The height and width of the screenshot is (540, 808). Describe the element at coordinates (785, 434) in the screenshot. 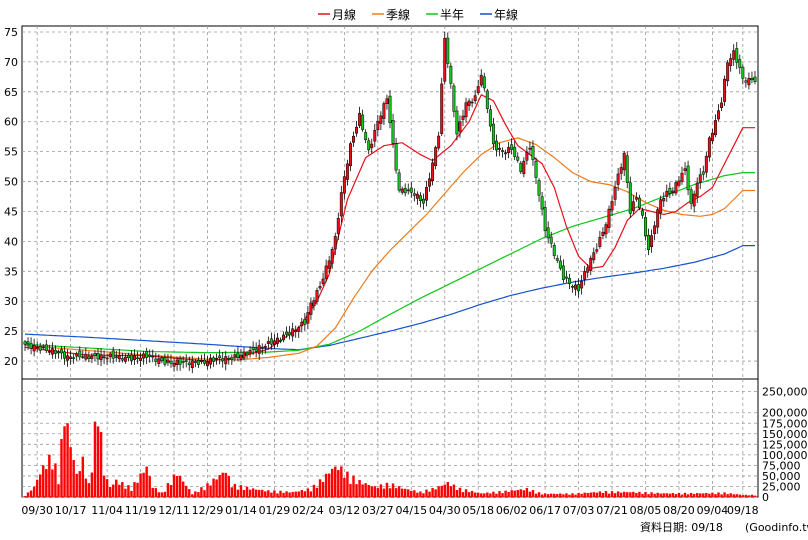

I see `volume-tick-label: 150,000` at that location.